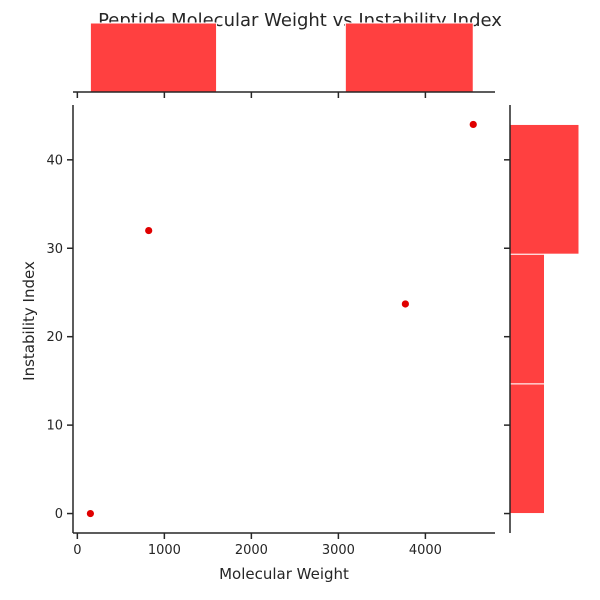 The width and height of the screenshot is (600, 600). Describe the element at coordinates (77, 550) in the screenshot. I see `x-tick-label: 0` at that location.